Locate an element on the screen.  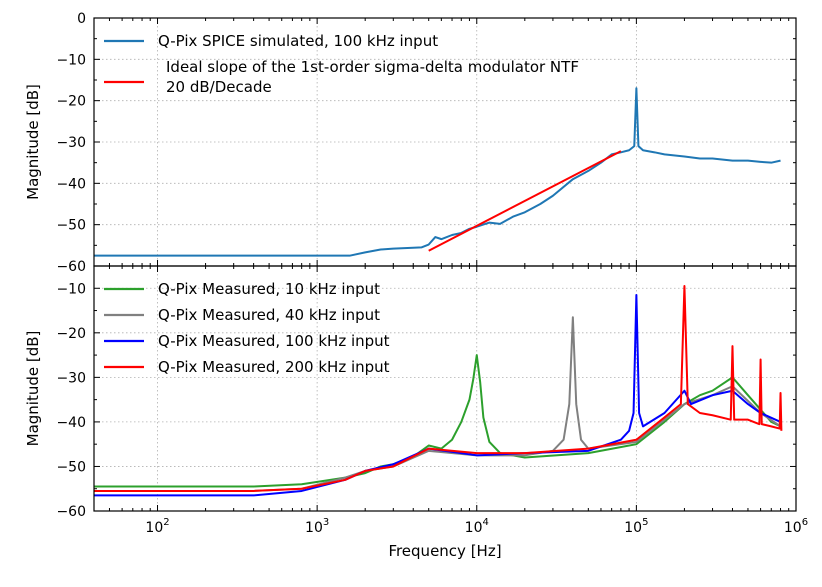
bottom-legend-label-3: Q-Pix Measured, 200 kHz input is located at coordinates (274, 367).